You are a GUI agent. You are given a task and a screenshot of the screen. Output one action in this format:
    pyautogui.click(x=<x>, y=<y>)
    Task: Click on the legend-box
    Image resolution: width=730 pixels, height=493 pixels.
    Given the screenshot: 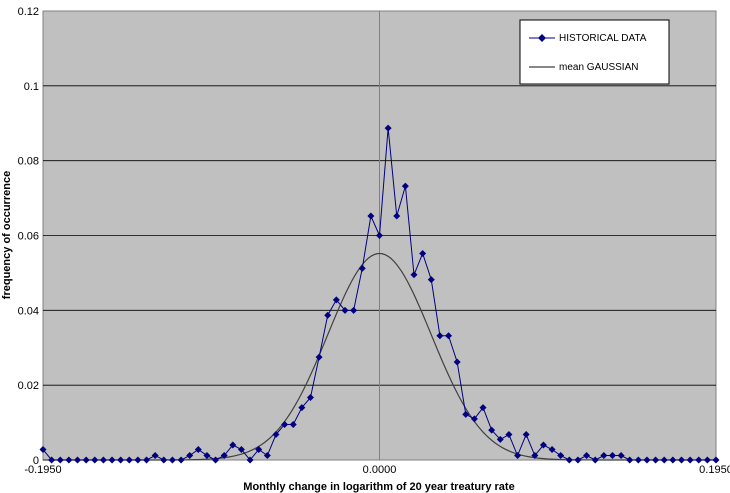 What is the action you would take?
    pyautogui.click(x=594, y=52)
    